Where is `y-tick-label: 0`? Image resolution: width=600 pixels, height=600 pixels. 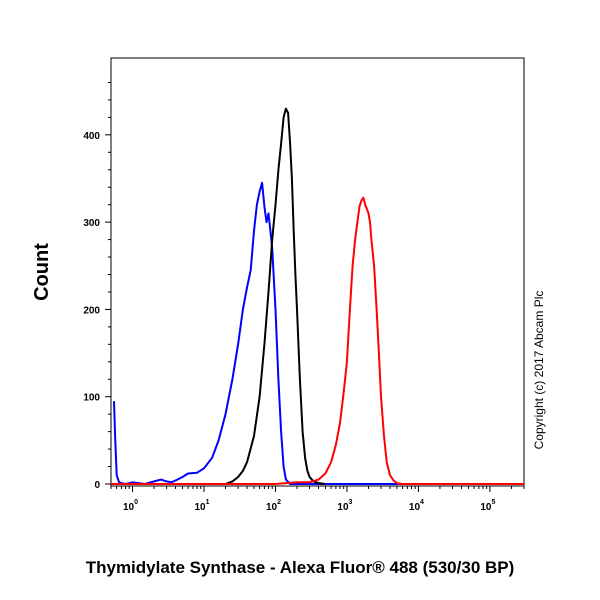
y-tick-label: 0 is located at coordinates (97, 485).